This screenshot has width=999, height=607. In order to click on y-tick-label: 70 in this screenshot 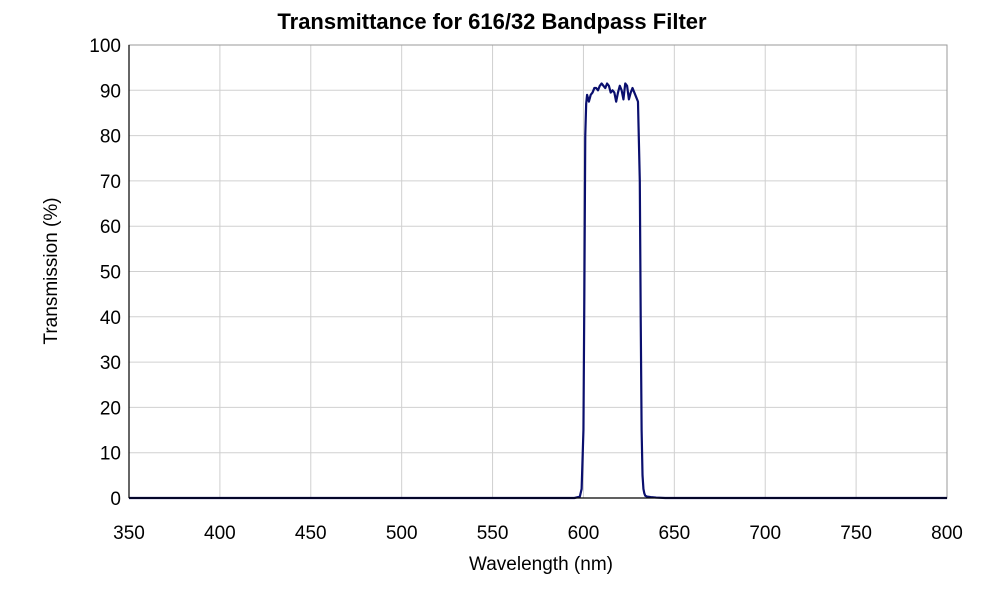, I will do `click(110, 182)`.